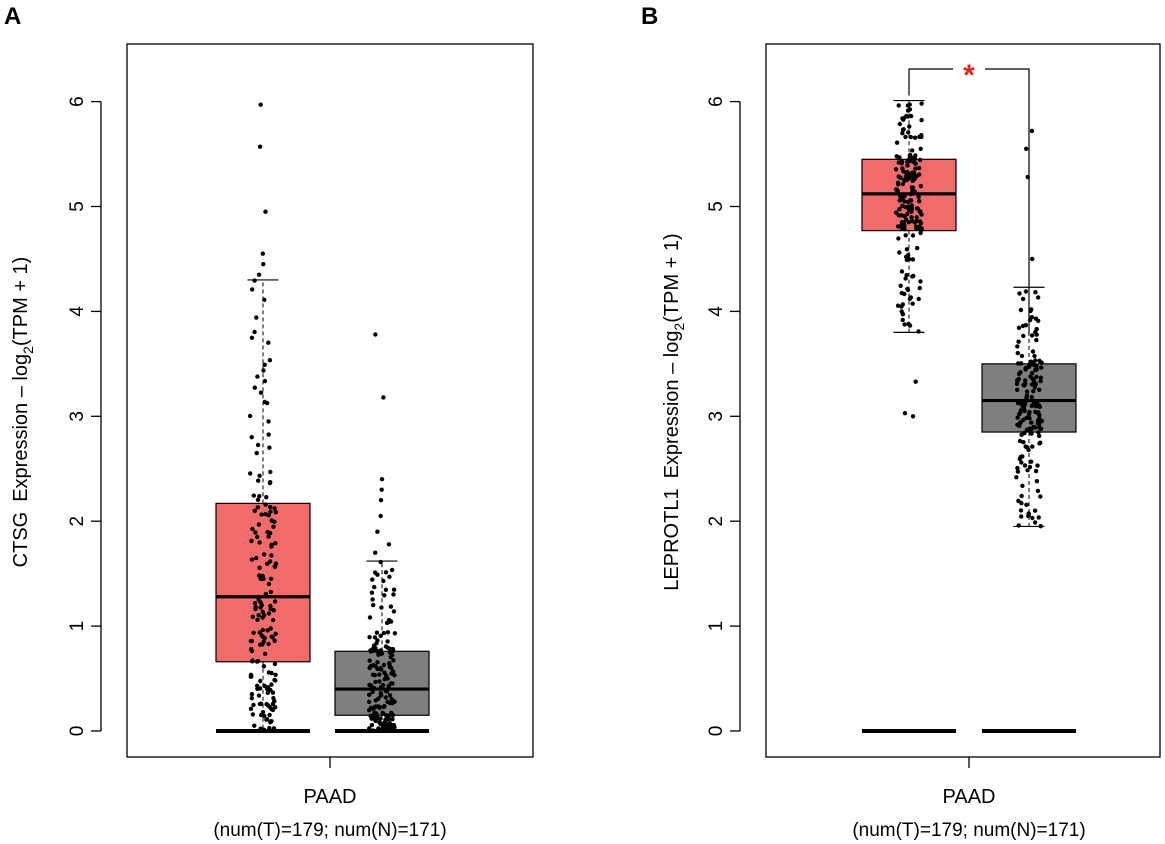  I want to click on box-normal, so click(1029, 398).